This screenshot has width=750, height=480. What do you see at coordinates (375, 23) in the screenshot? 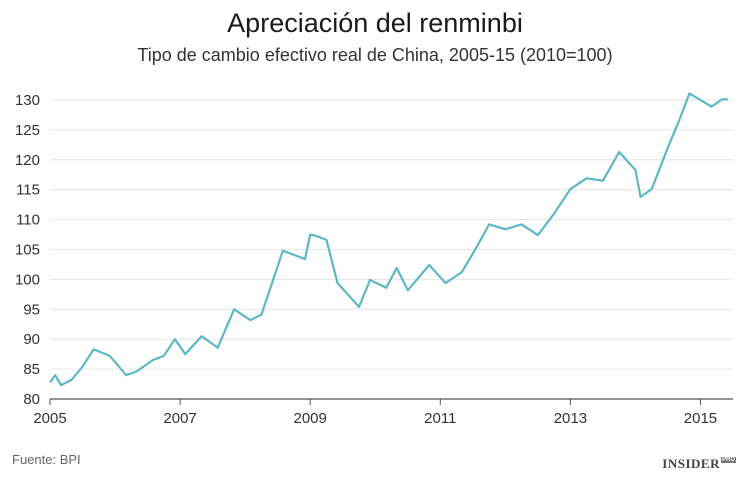
I see `chart-title: Apreciación del renminbi` at bounding box center [375, 23].